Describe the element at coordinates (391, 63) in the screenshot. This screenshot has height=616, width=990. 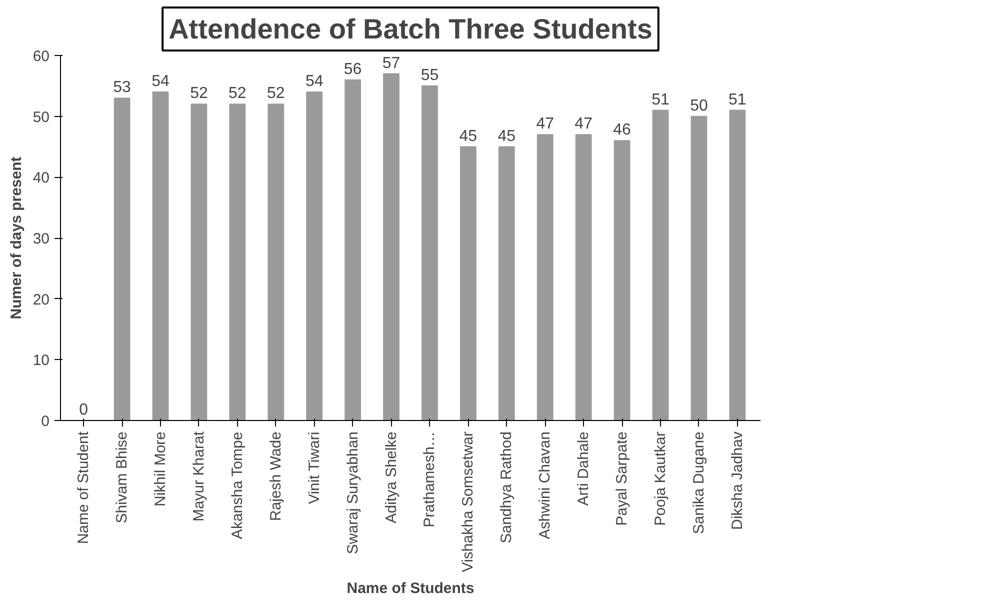
I see `data-label: 57` at that location.